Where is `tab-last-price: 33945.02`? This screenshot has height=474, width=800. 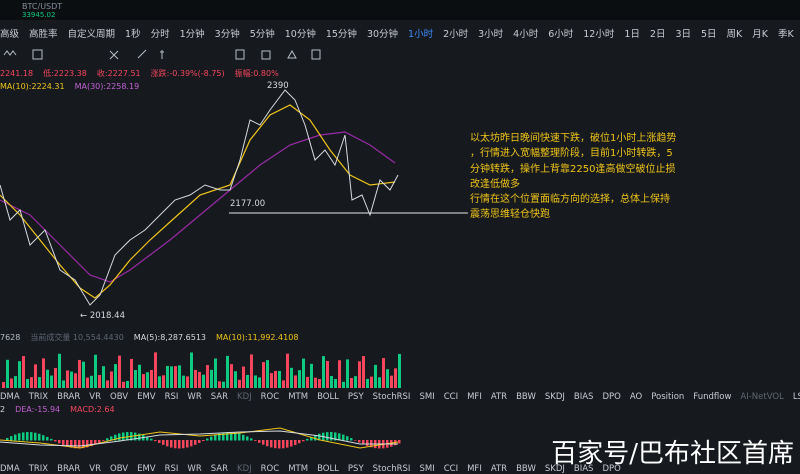 tab-last-price: 33945.02 is located at coordinates (39, 15).